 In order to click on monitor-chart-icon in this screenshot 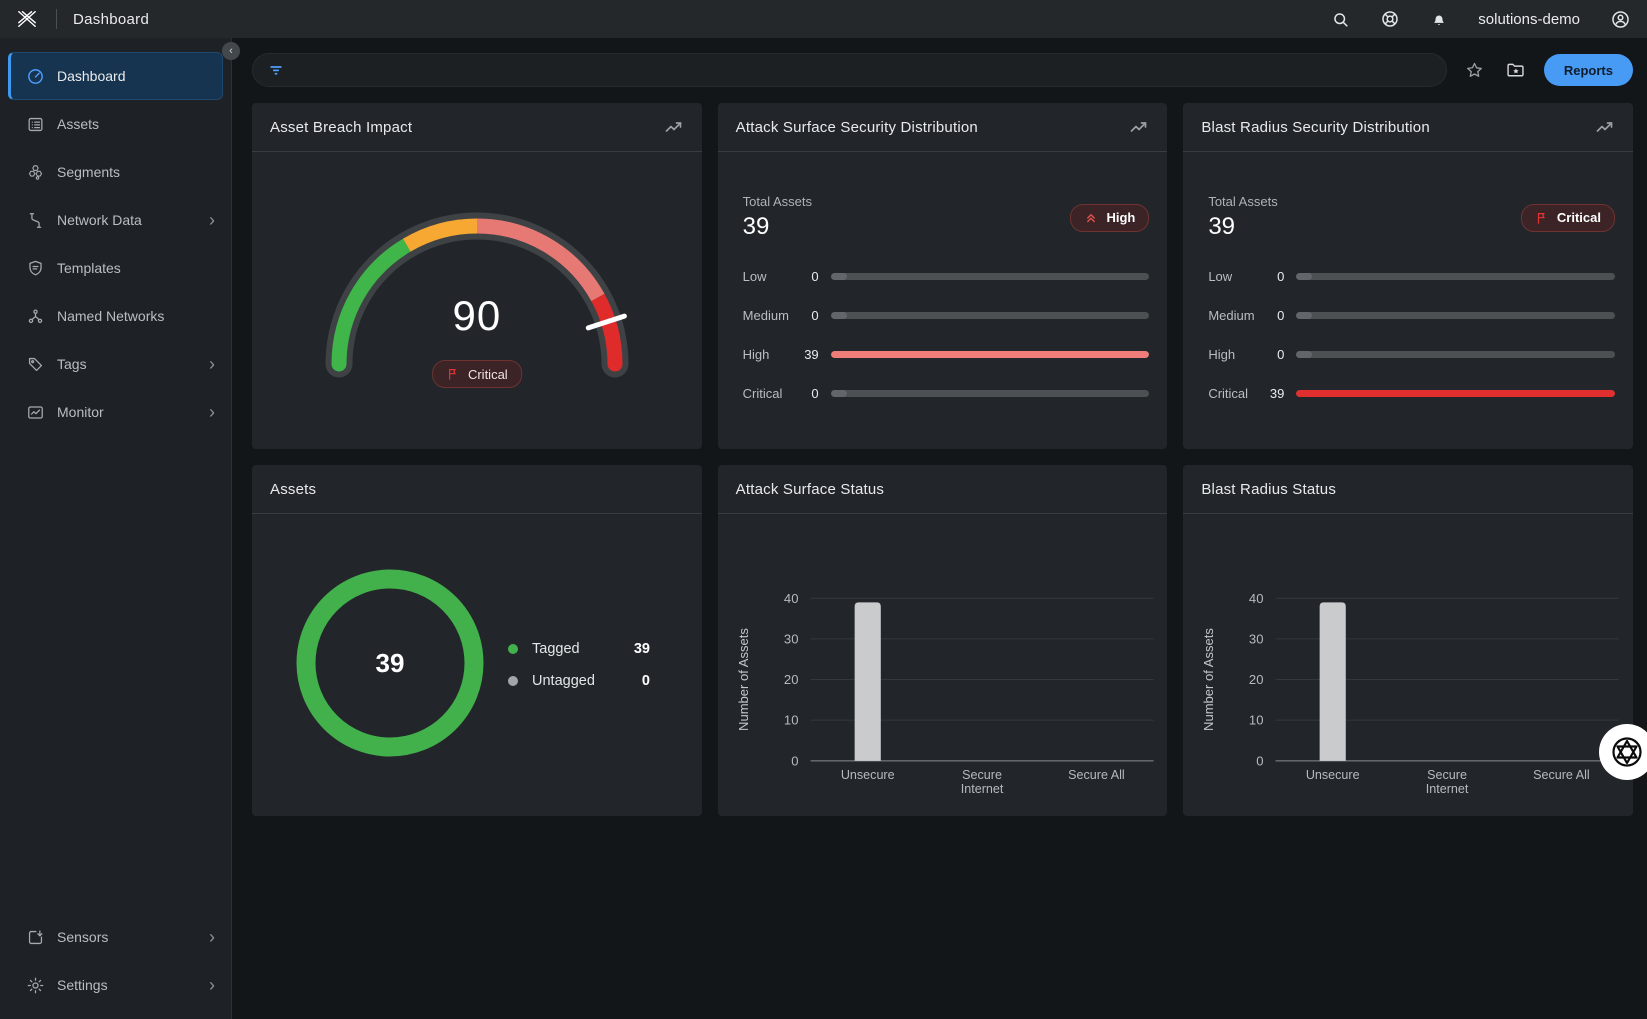, I will do `click(35, 412)`.